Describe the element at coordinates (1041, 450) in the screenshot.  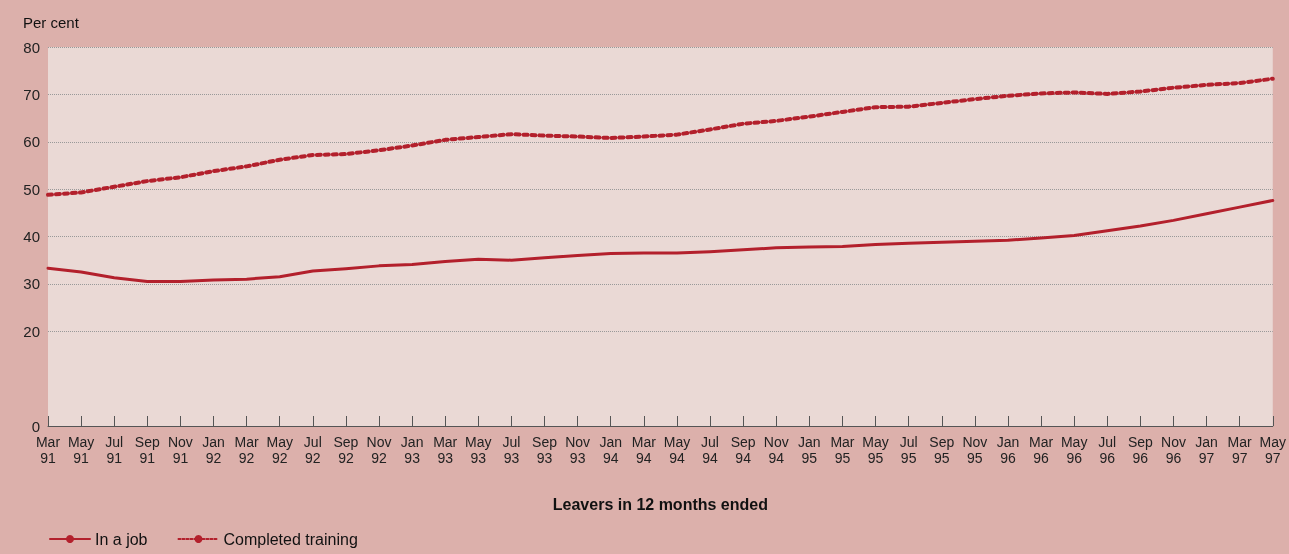
I see `x-tick-label: Mar 96` at that location.